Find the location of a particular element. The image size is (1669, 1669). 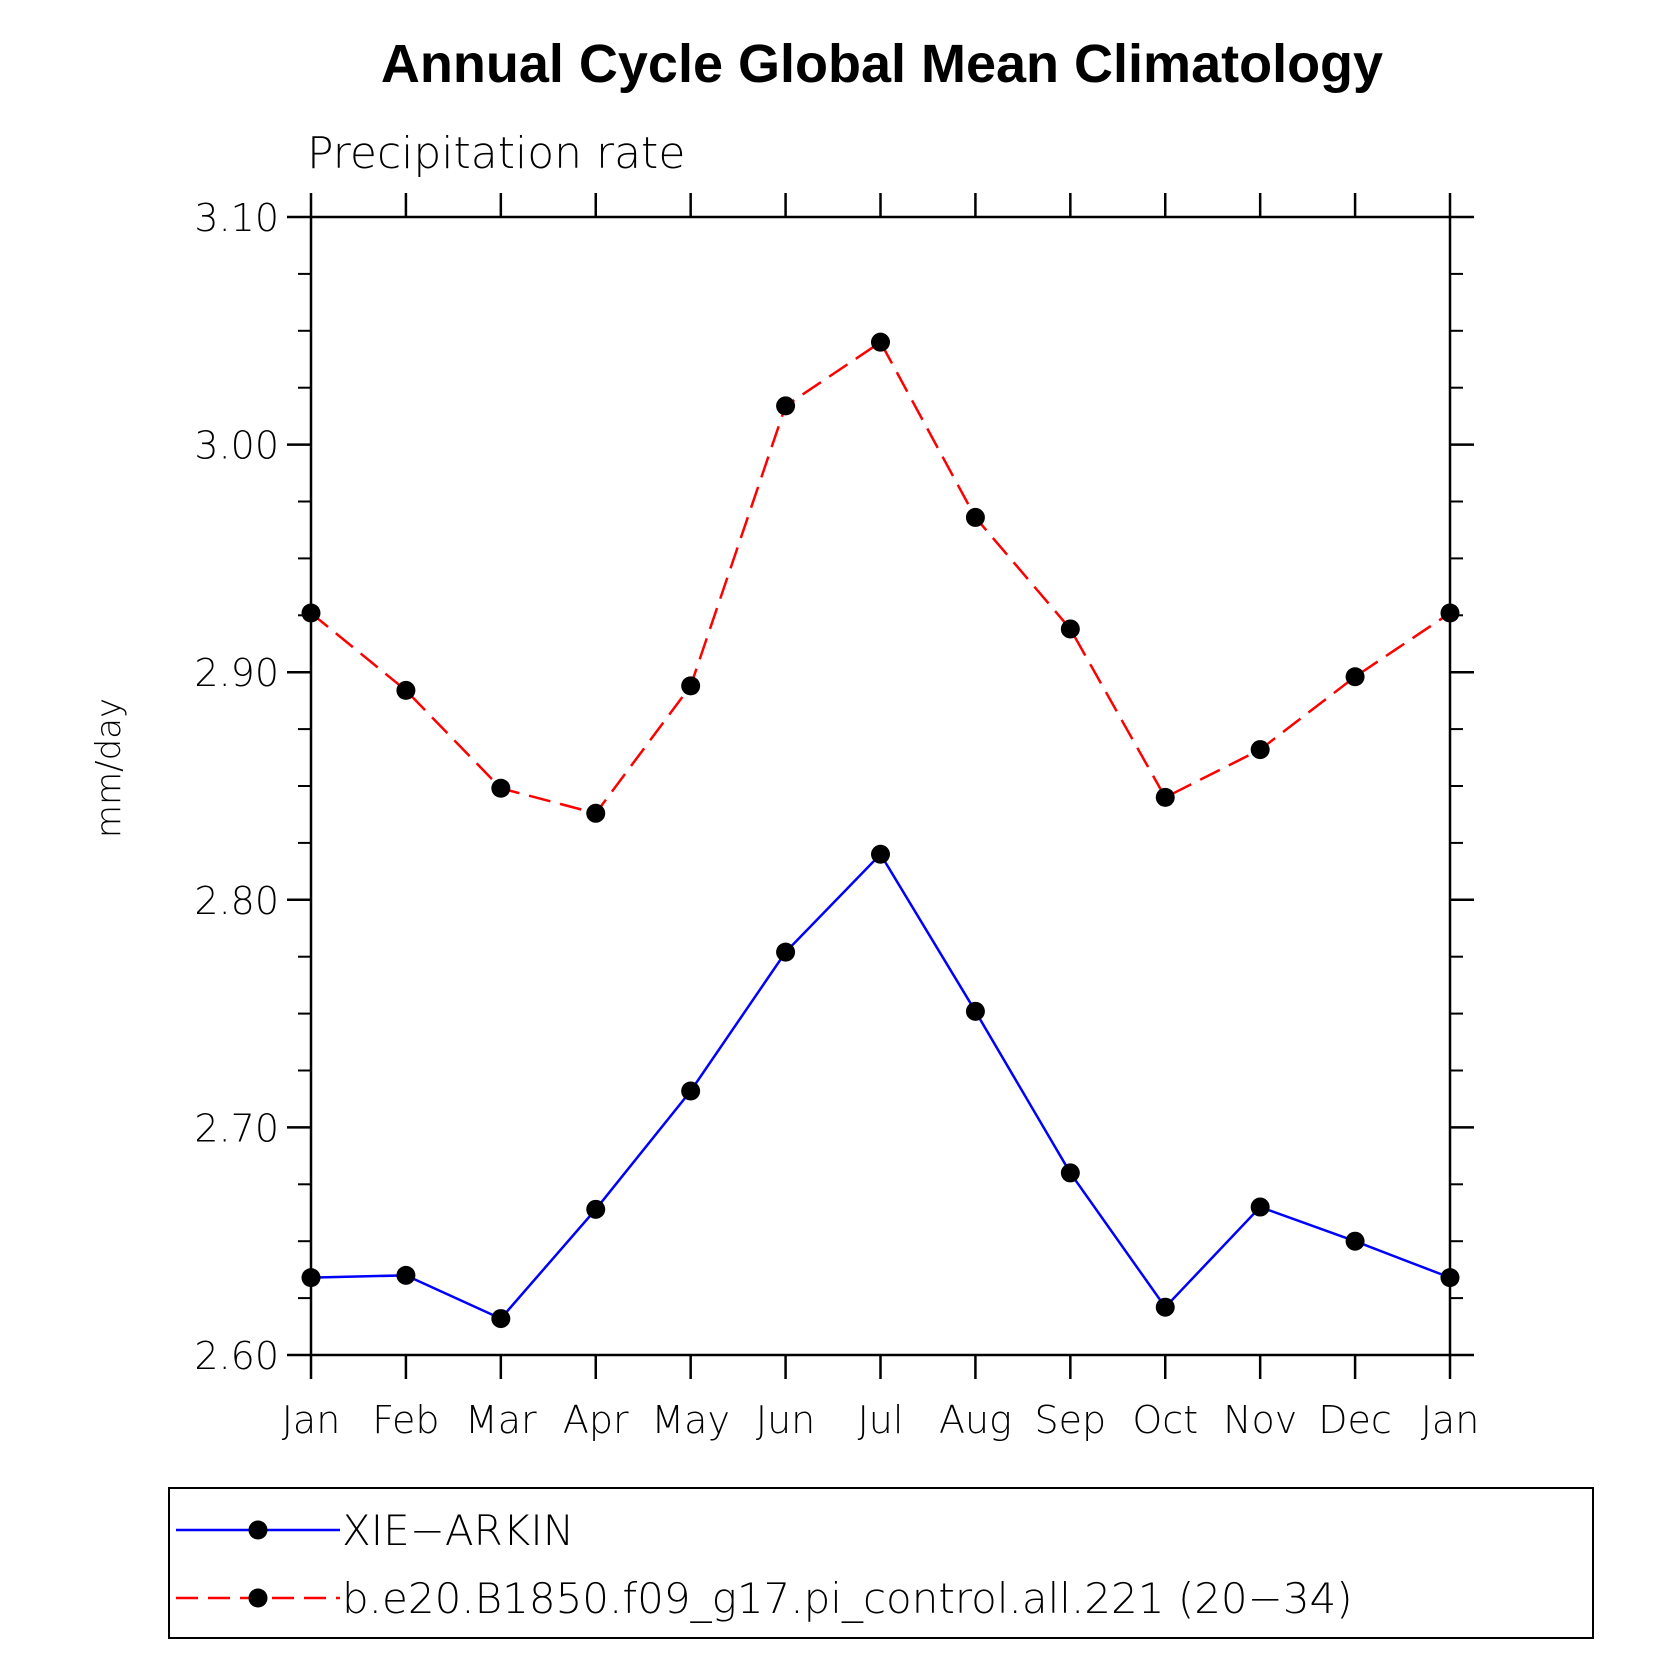

y-tick-label: 2.70 is located at coordinates (236, 1128).